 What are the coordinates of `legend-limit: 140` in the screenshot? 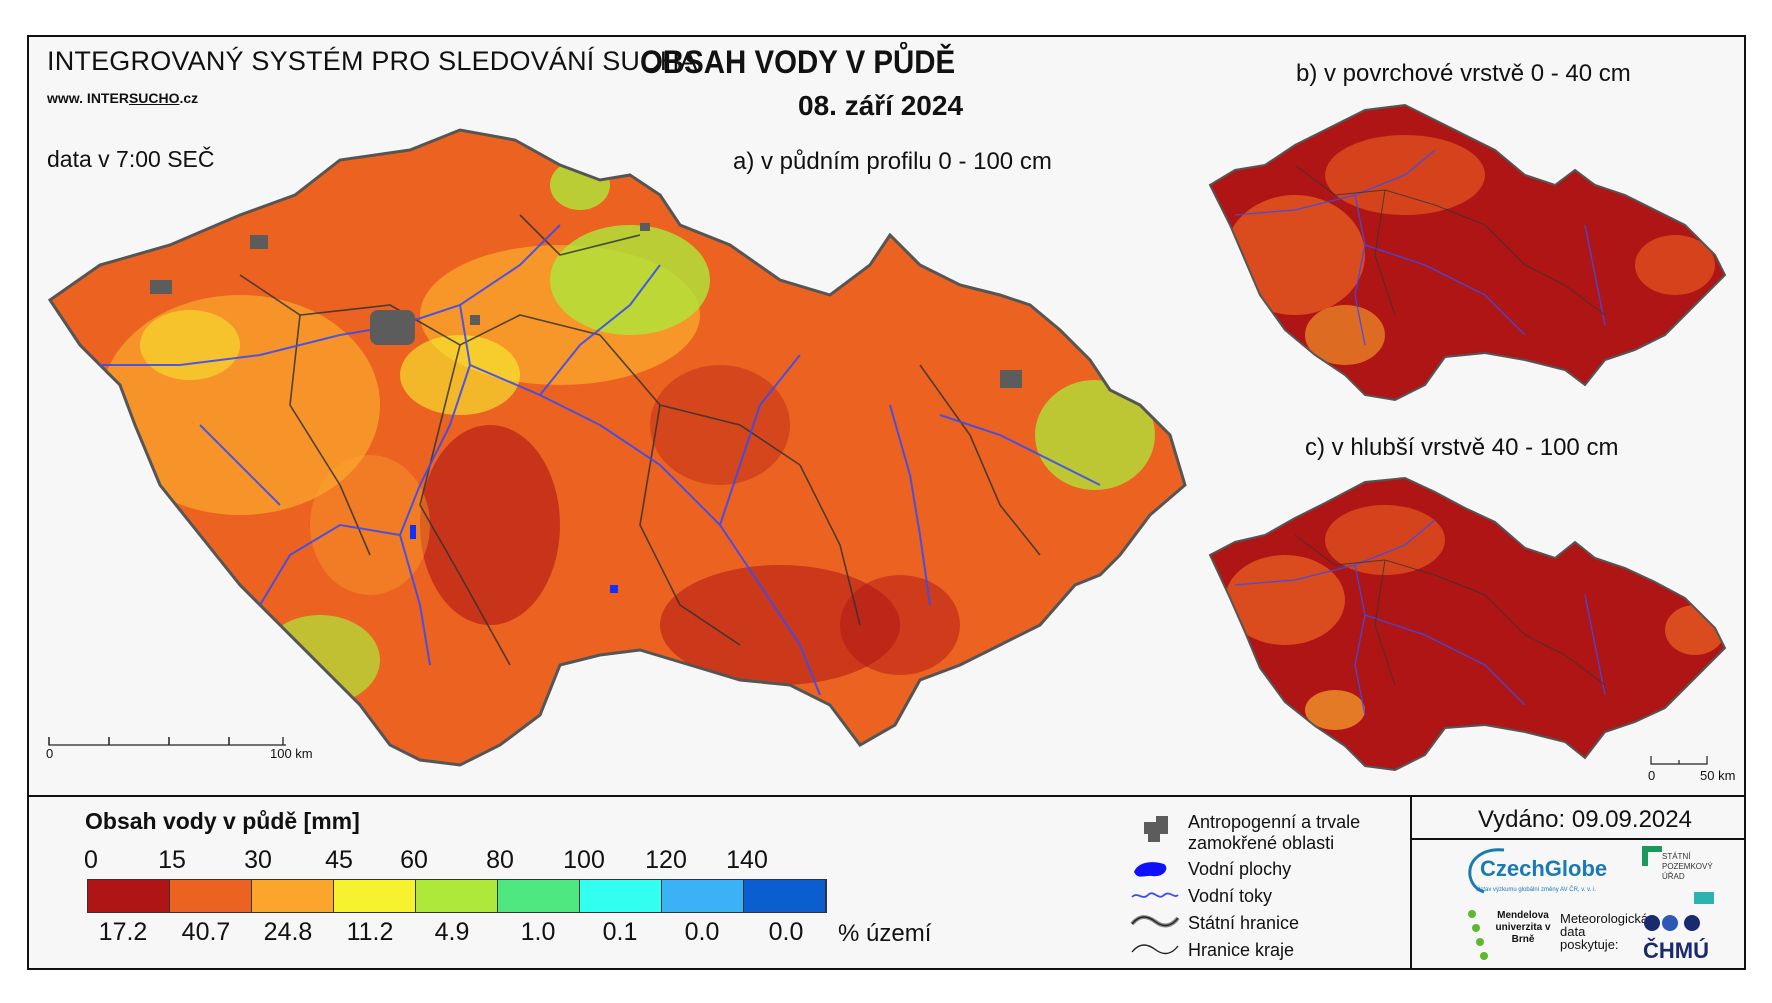 It's located at (747, 860).